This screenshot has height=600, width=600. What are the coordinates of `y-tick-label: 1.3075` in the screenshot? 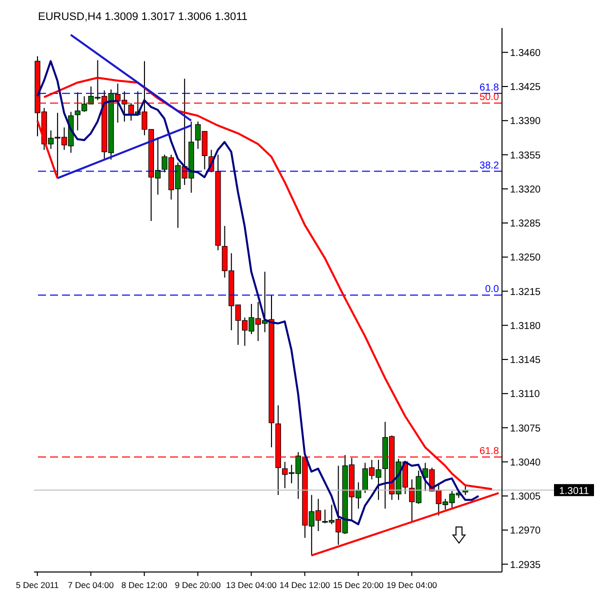 It's located at (526, 428).